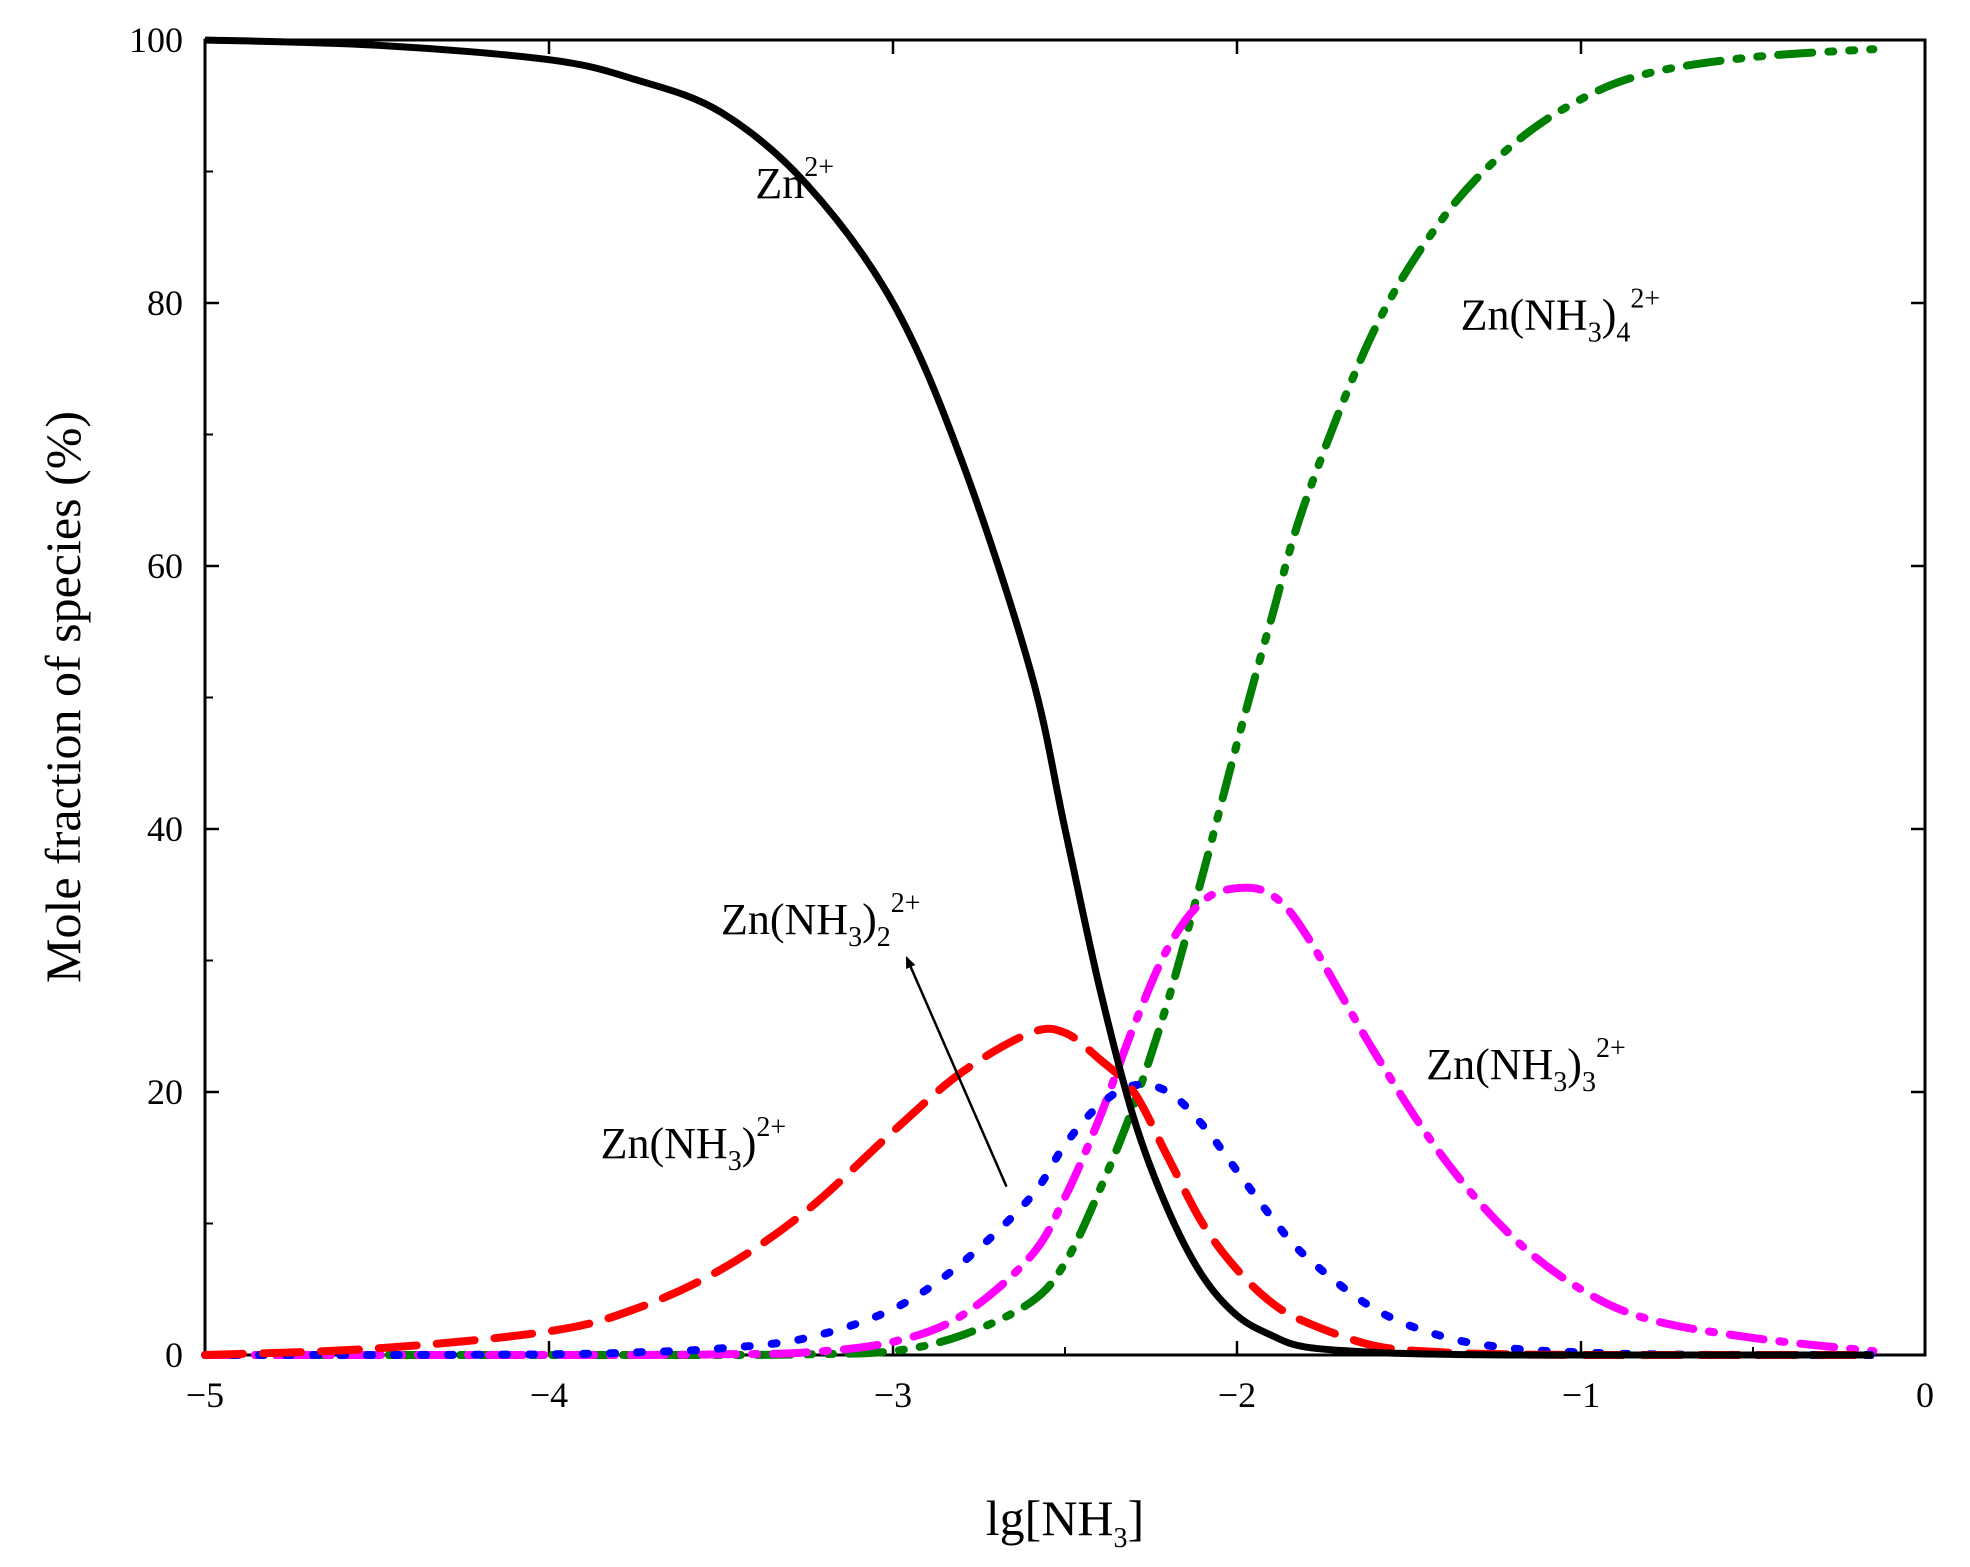 This screenshot has width=1970, height=1567. I want to click on series-label: Zn(NH3)22+, so click(821, 920).